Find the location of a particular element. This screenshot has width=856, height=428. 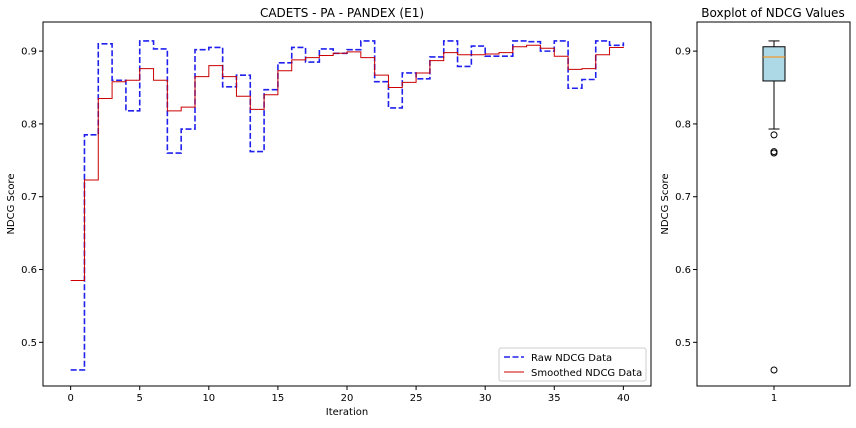

x-tick-label: 40 is located at coordinates (623, 398).